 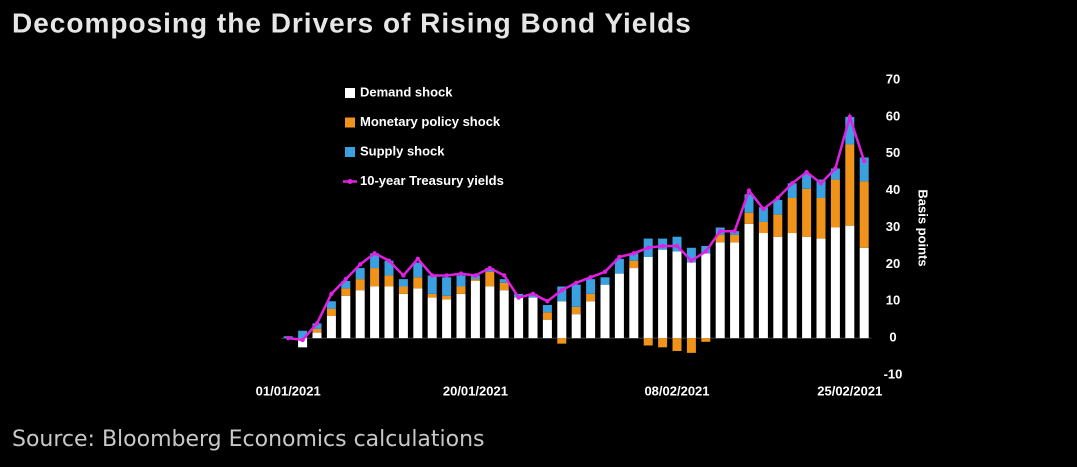 I want to click on x-tick-label: 08/02/2021, so click(x=676, y=390).